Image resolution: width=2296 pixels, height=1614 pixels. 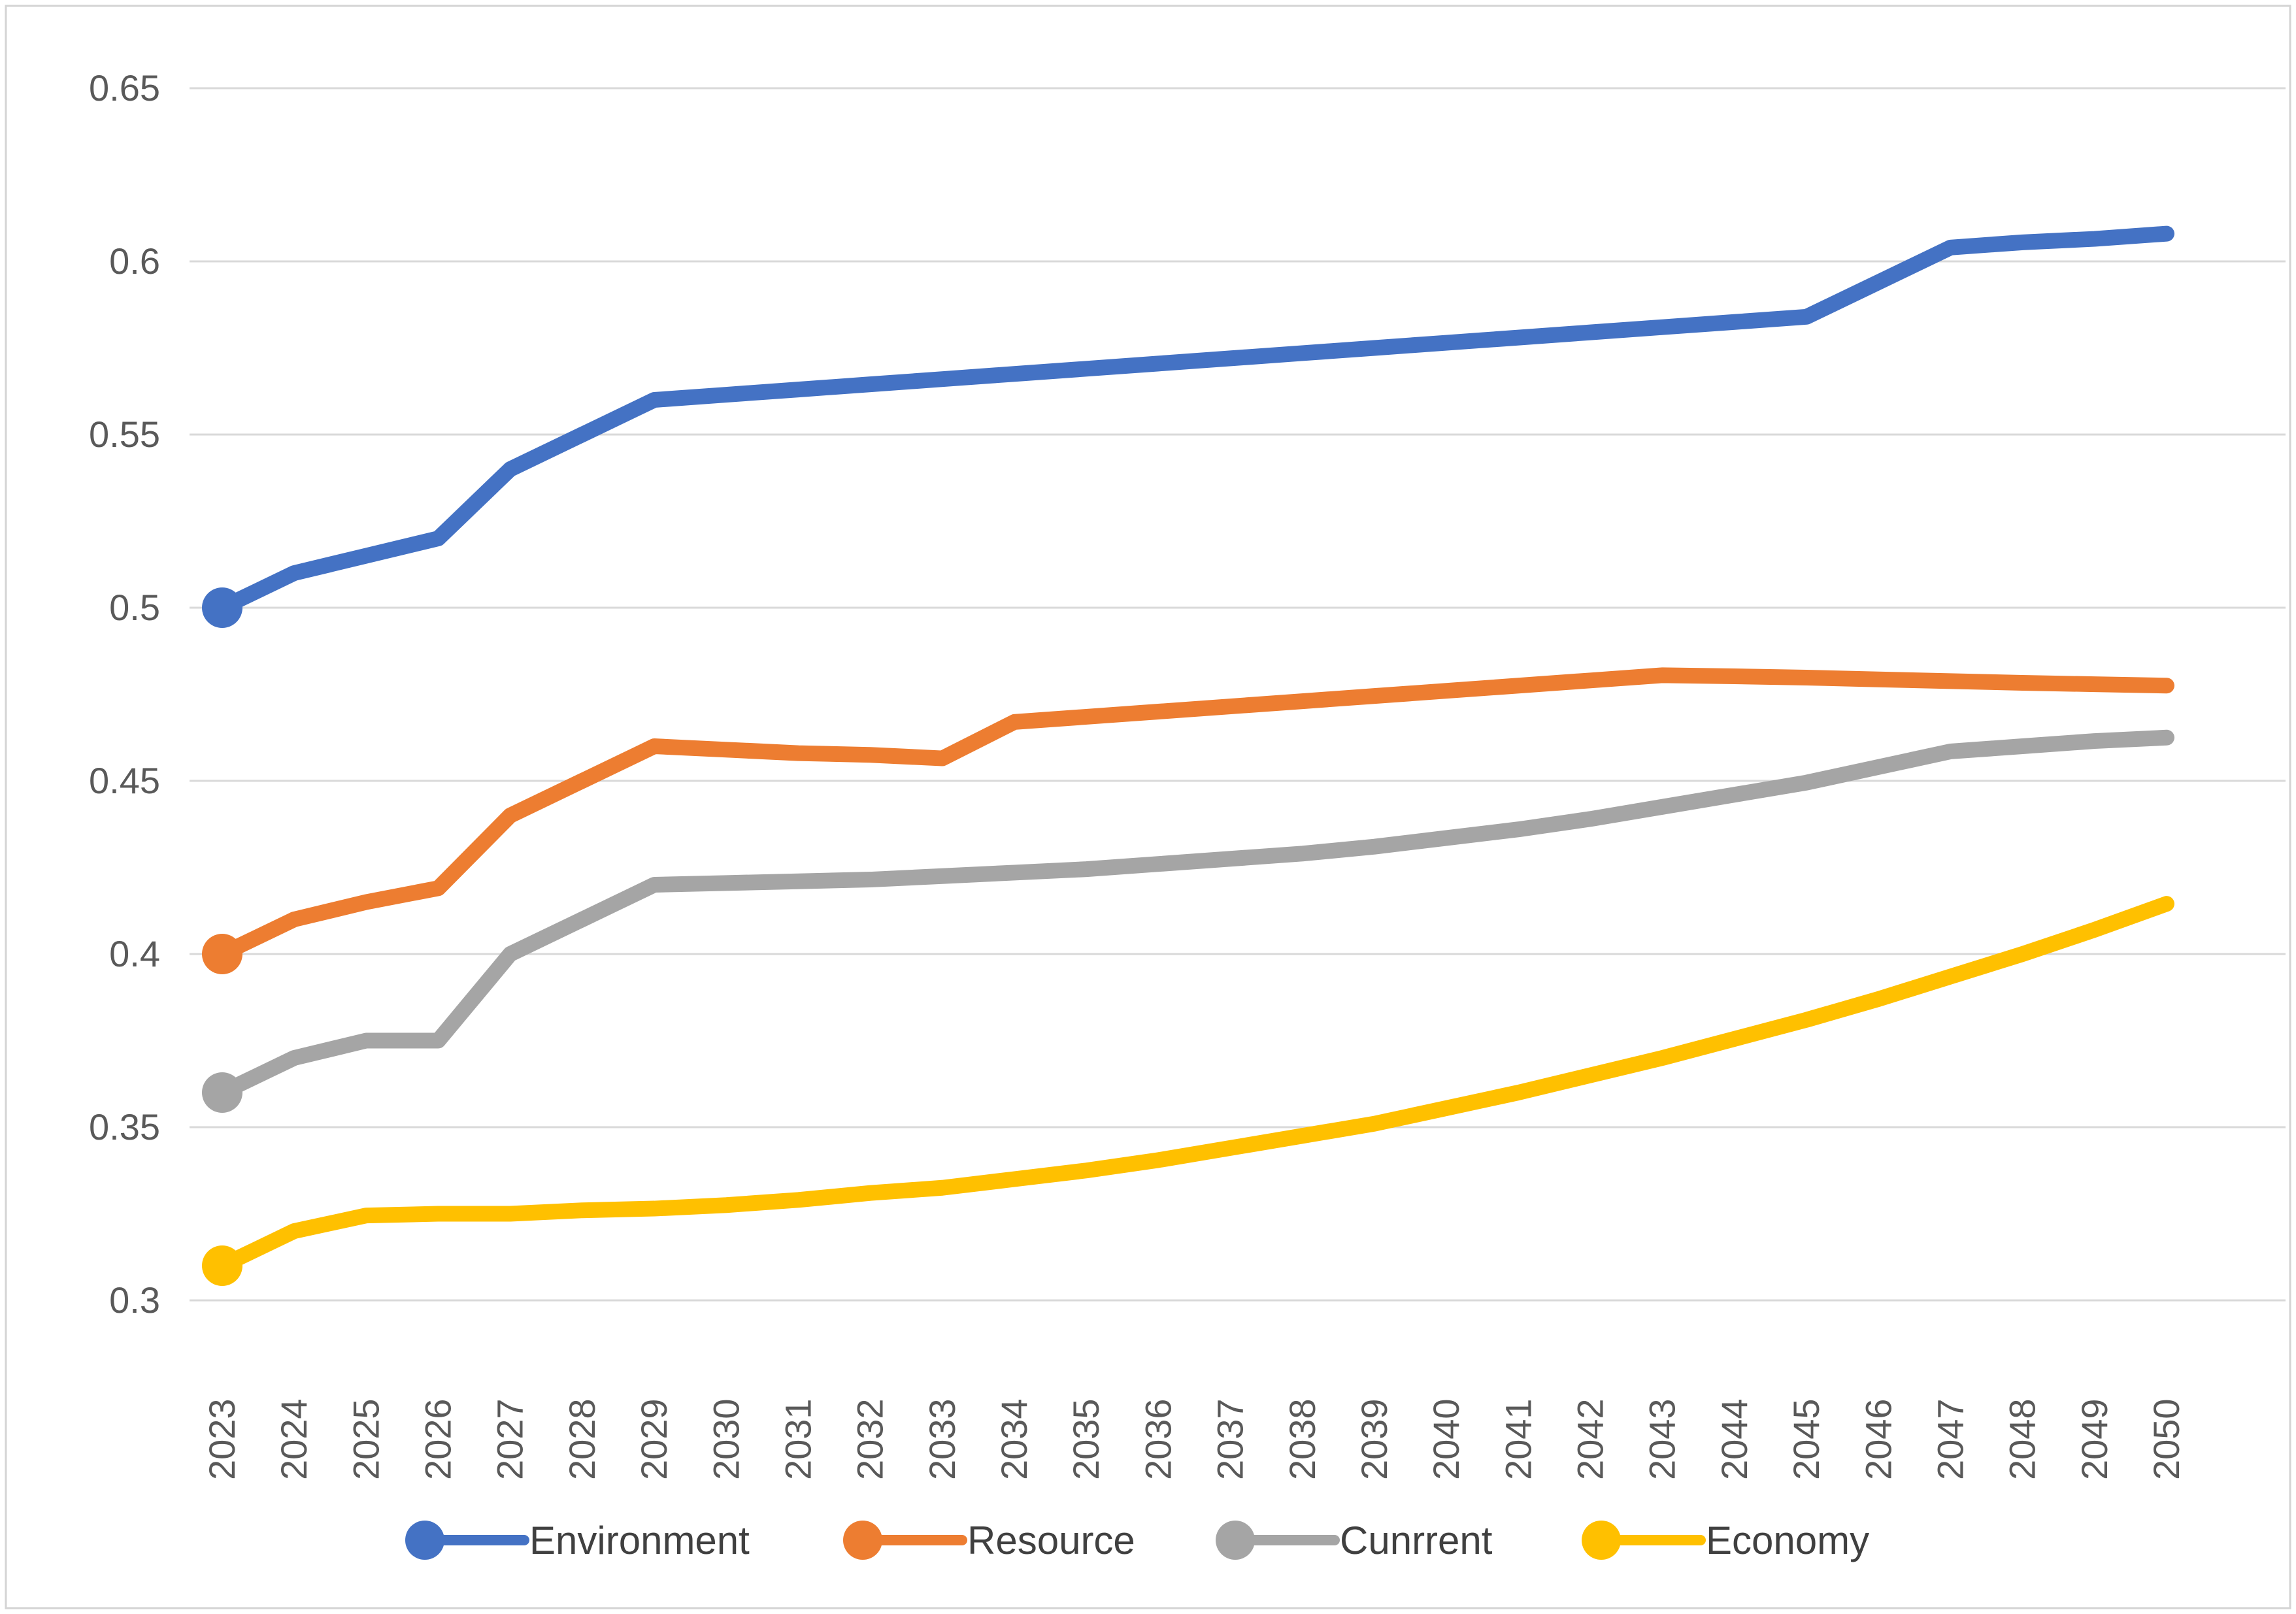 I want to click on series-start-marker-cunrrent, so click(x=222, y=1092).